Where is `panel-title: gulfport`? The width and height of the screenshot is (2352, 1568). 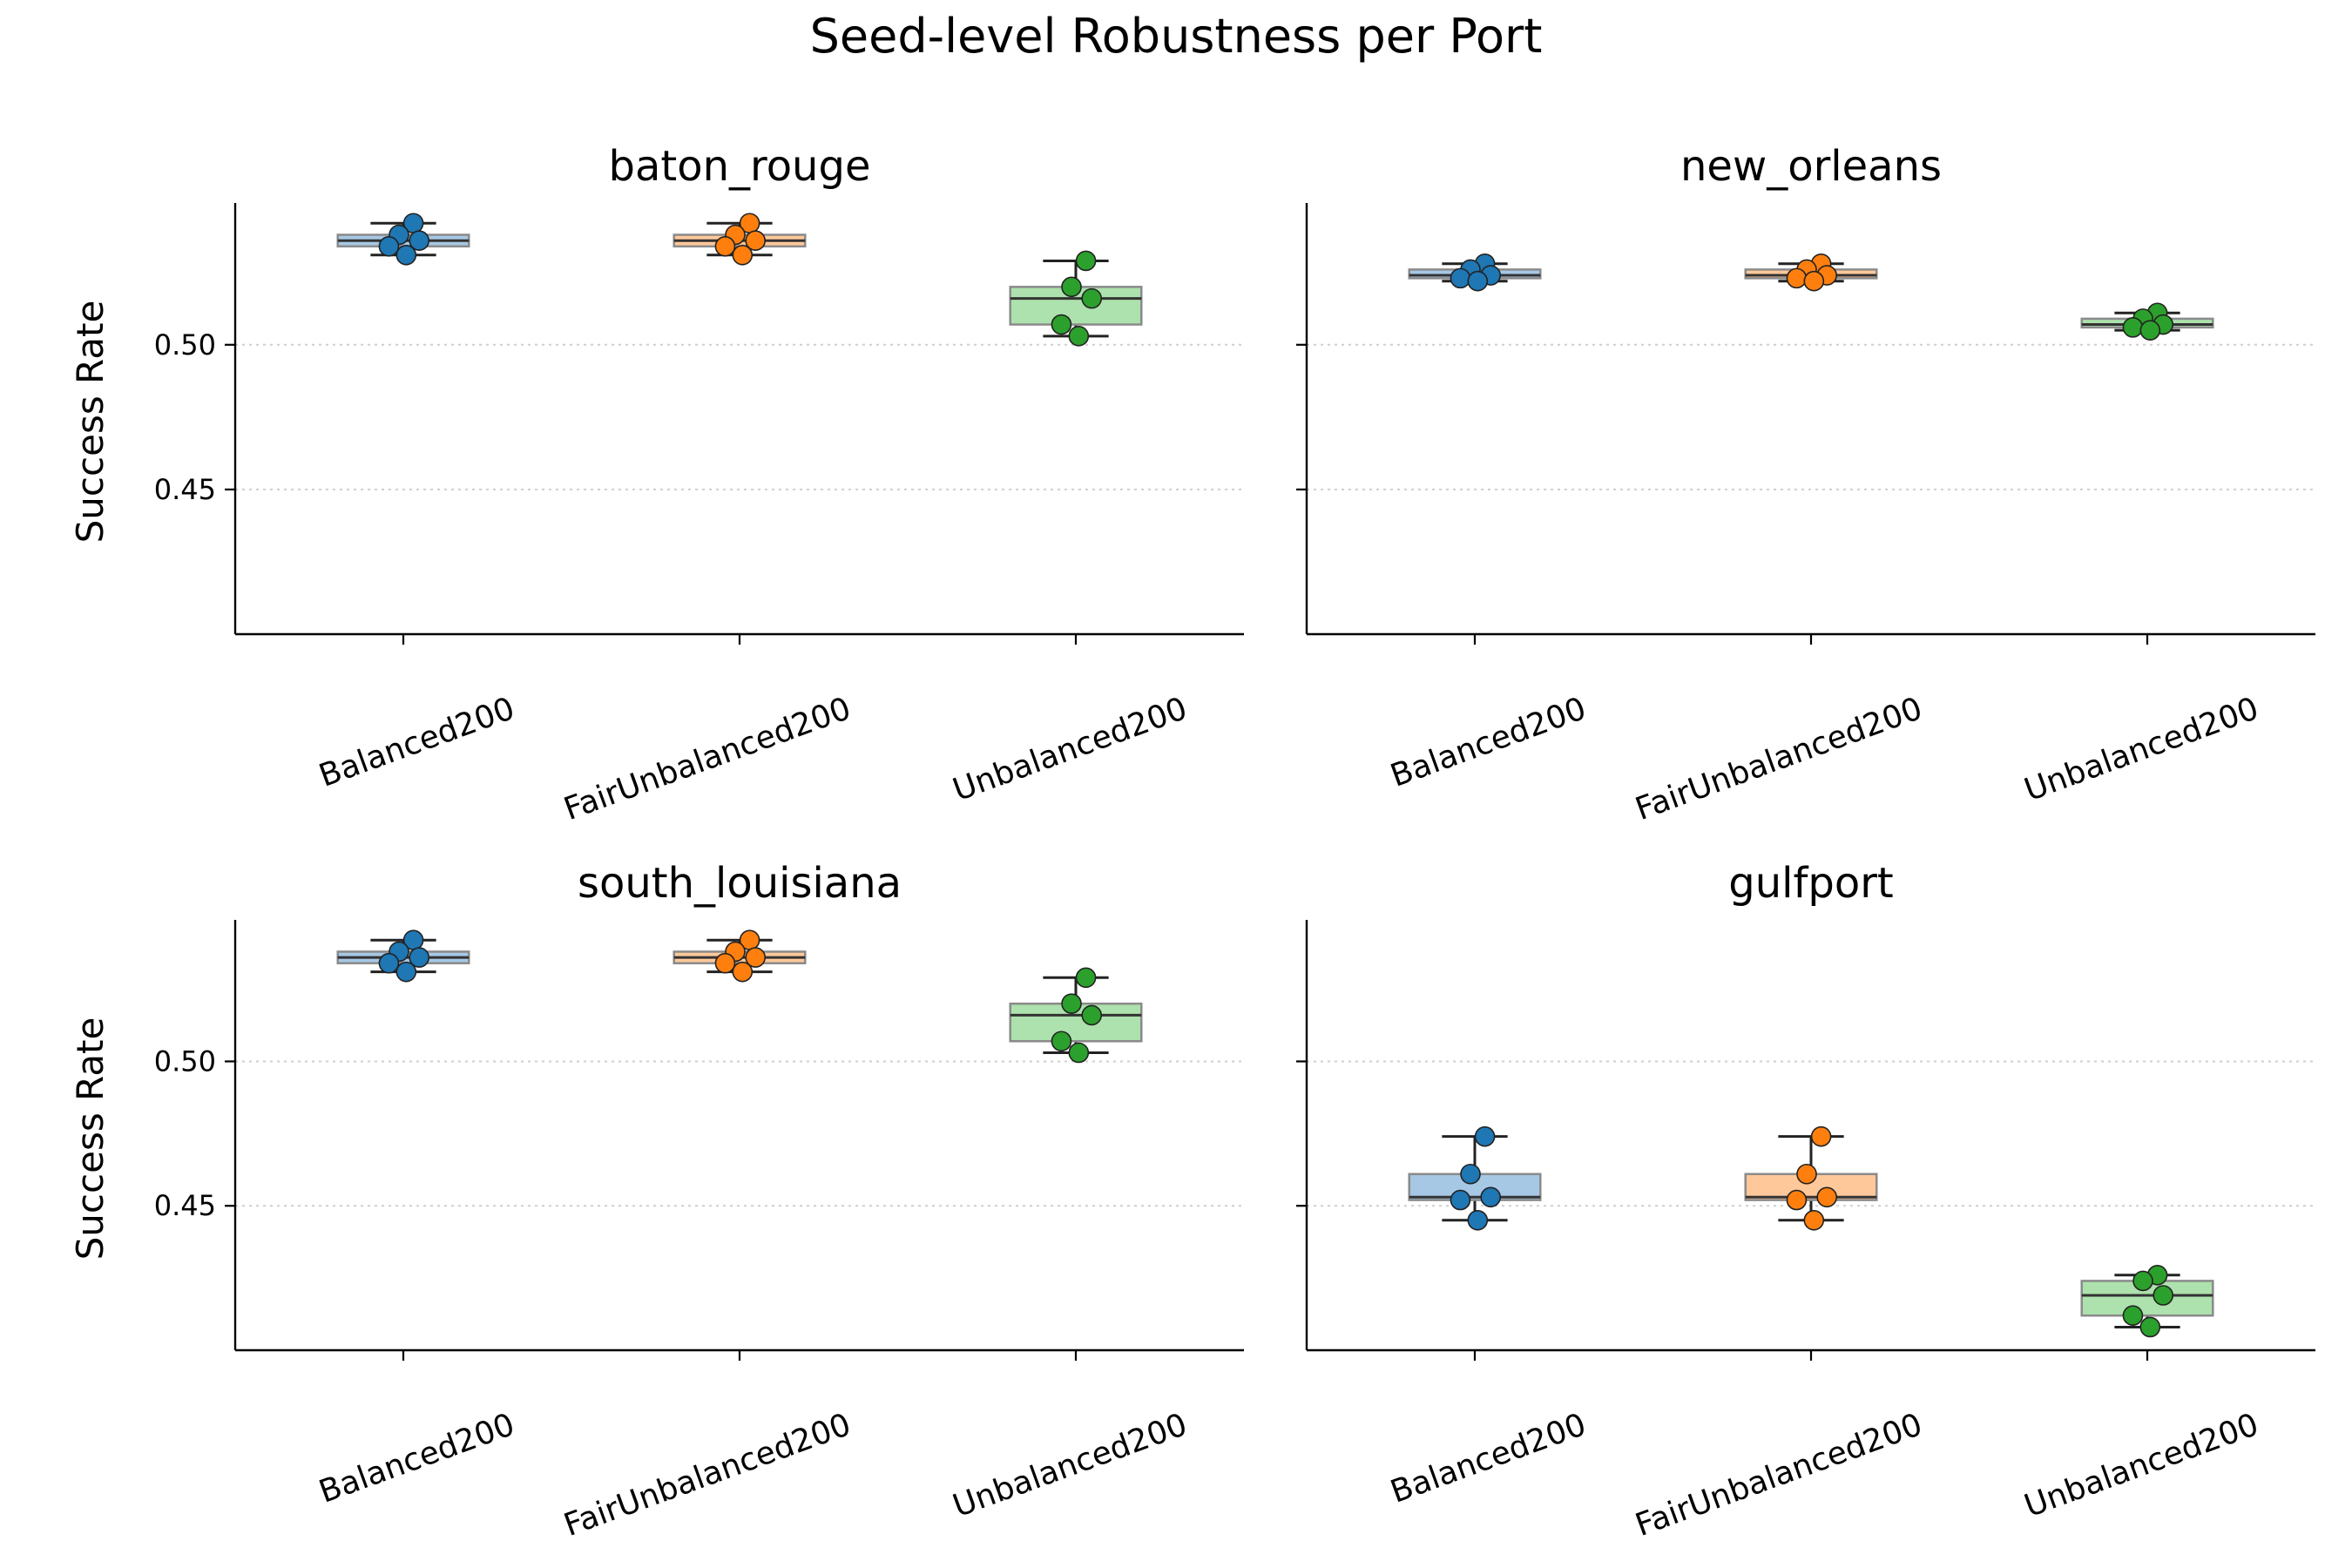 panel-title: gulfport is located at coordinates (1811, 884).